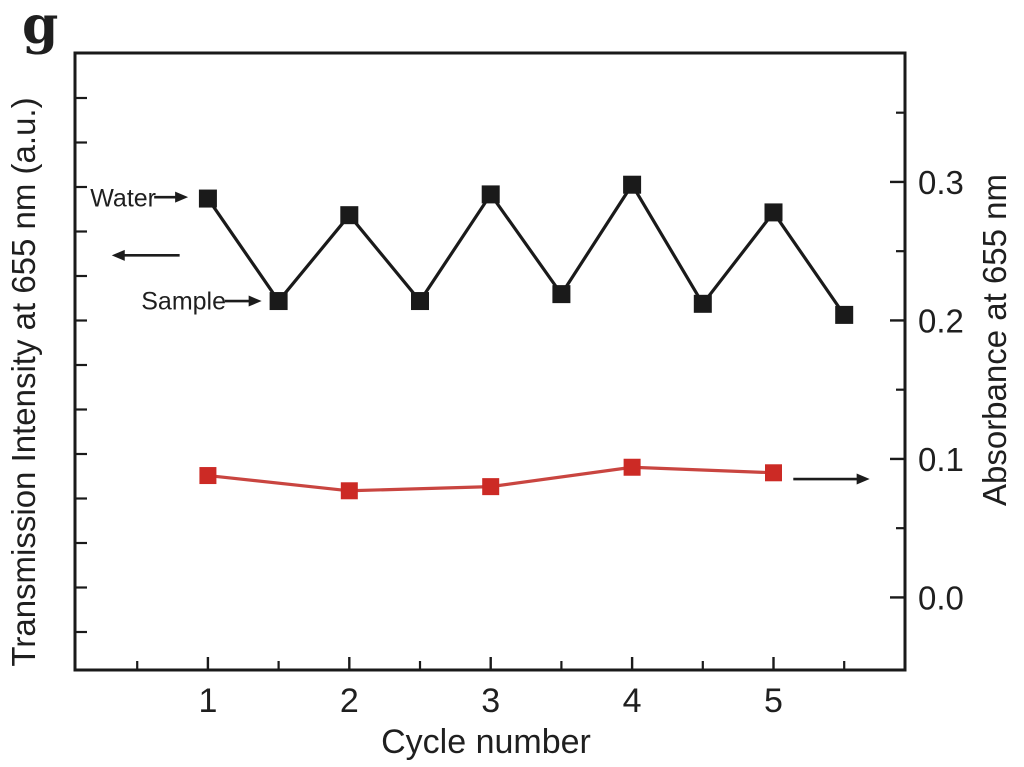 The image size is (1024, 767). Describe the element at coordinates (486, 742) in the screenshot. I see `x-axis-title: Cycle number` at that location.